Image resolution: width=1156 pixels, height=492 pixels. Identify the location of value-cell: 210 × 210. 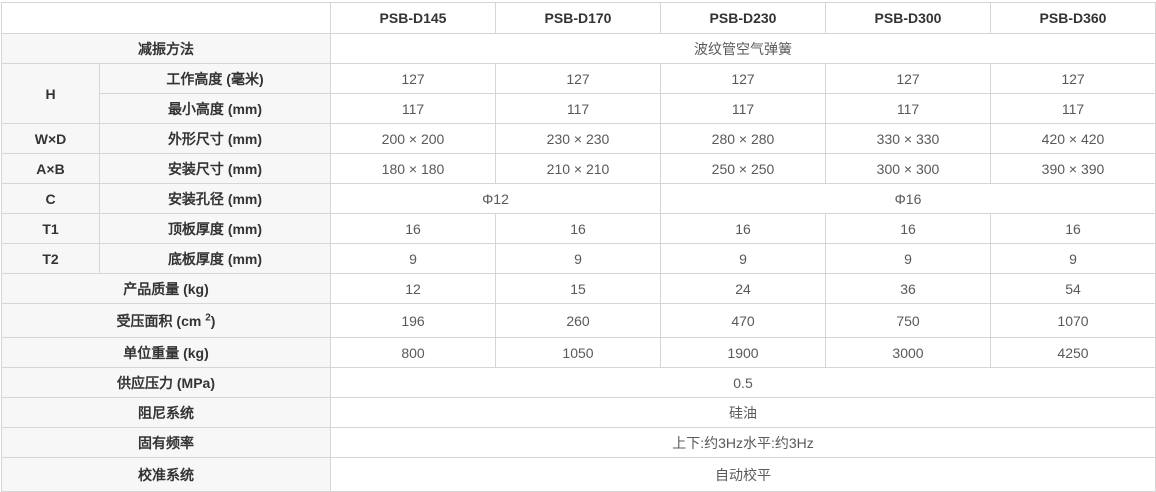
(578, 168).